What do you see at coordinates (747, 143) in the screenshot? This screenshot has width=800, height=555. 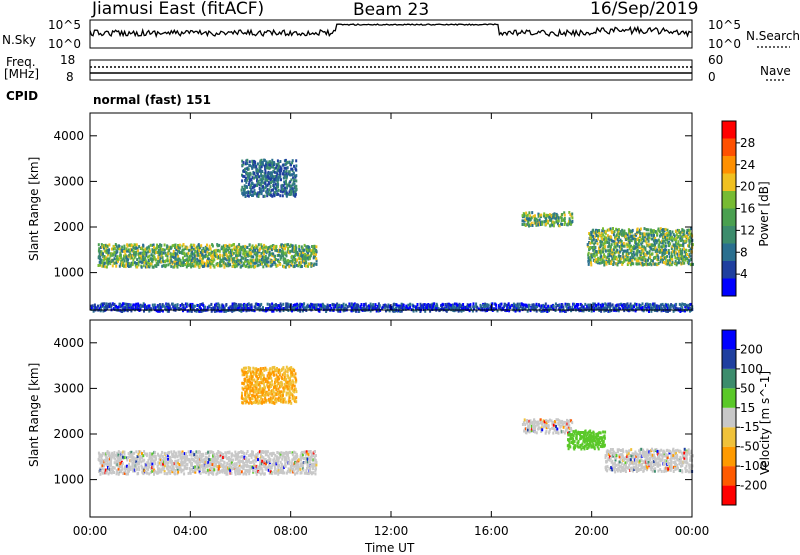 I see `power-colorbar-label-6: 28` at bounding box center [747, 143].